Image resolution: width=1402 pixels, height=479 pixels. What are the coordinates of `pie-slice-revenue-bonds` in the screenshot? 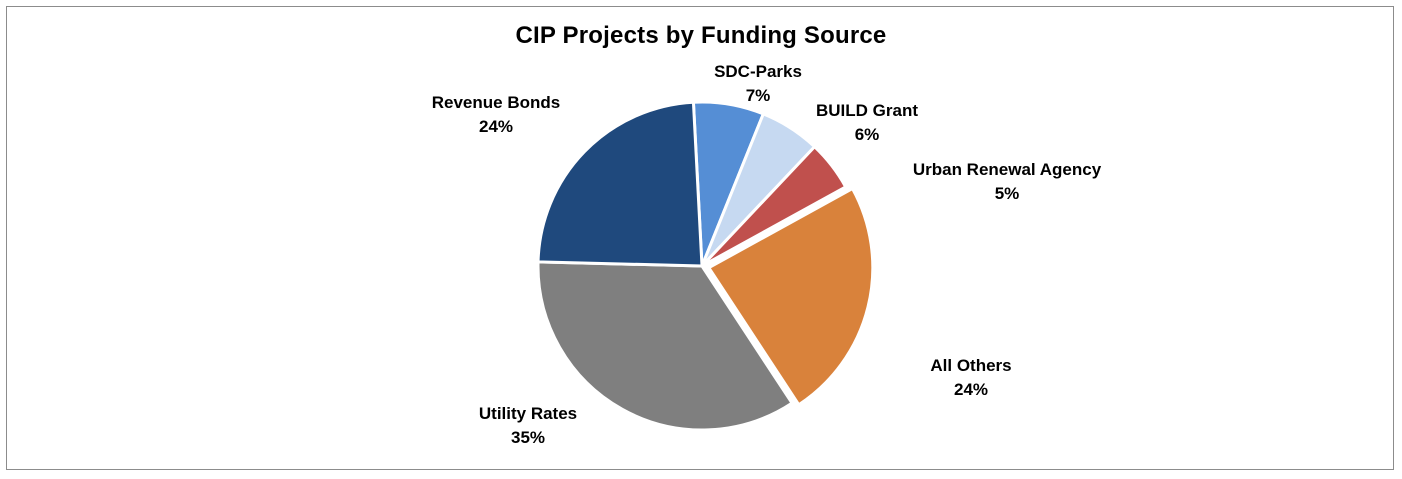 It's located at (620, 184).